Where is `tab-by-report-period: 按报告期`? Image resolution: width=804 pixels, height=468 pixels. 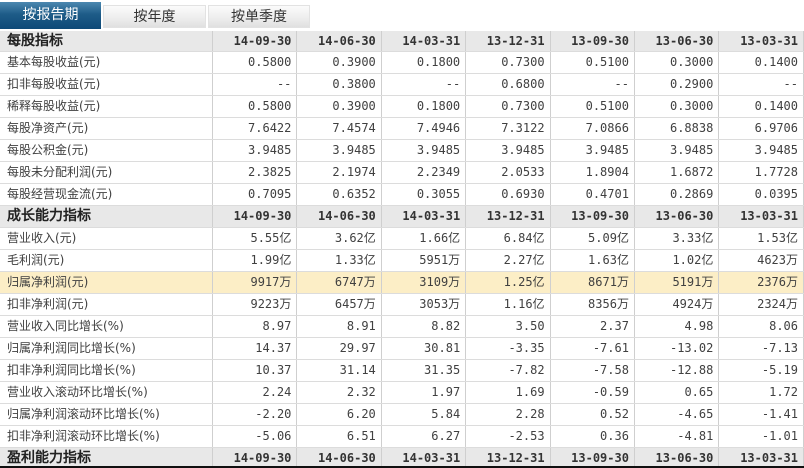 tab-by-report-period: 按报告期 is located at coordinates (50, 15).